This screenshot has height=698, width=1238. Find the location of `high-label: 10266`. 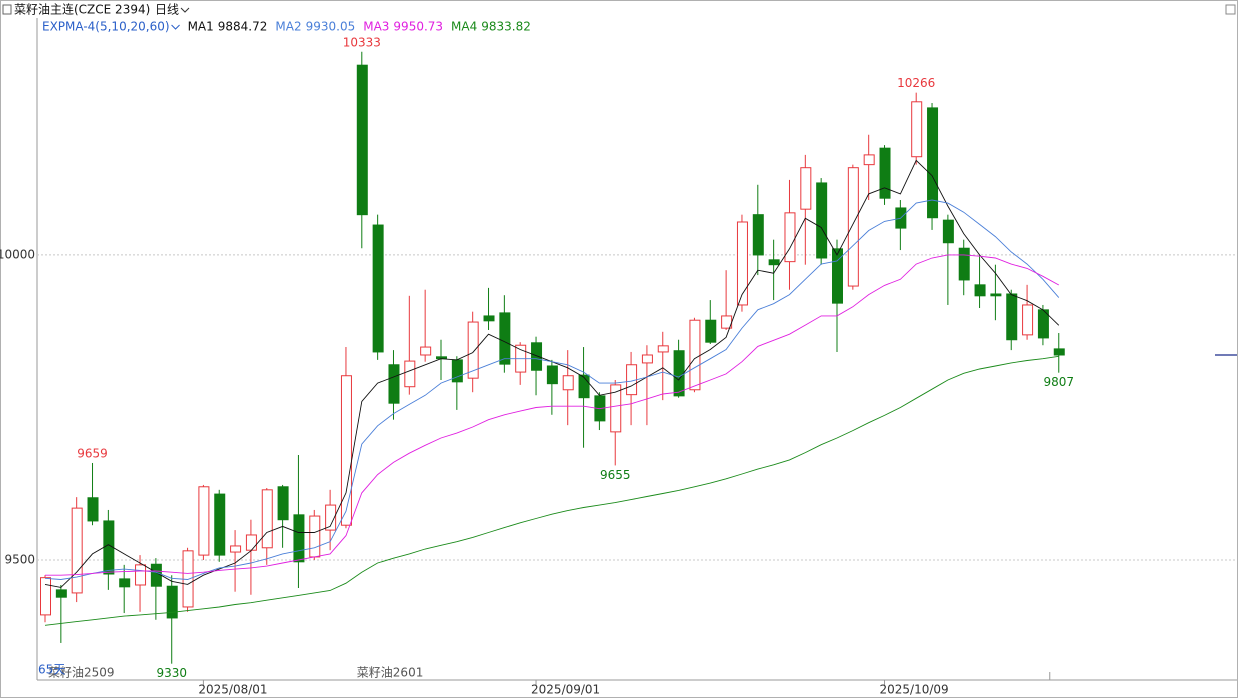

high-label: 10266 is located at coordinates (916, 83).